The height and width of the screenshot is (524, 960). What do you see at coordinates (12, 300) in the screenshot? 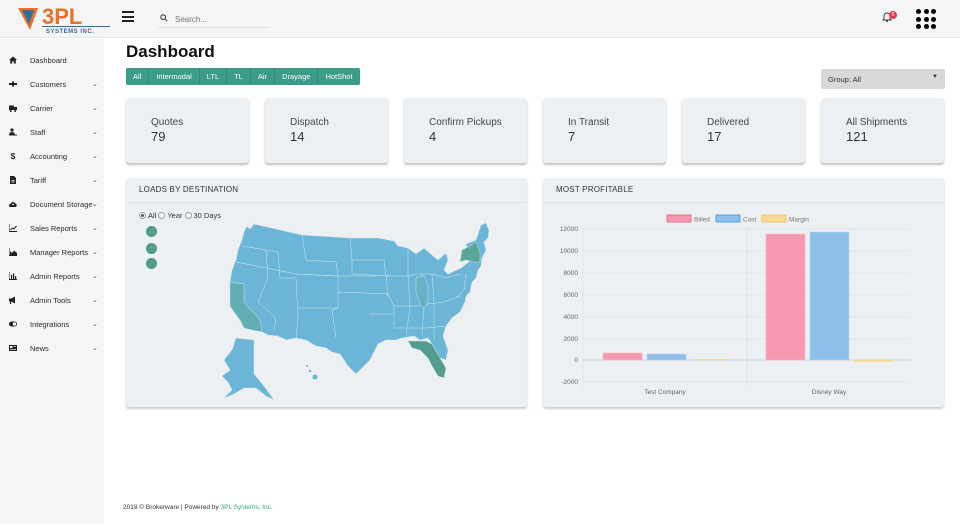
I see `megaphone-icon` at bounding box center [12, 300].